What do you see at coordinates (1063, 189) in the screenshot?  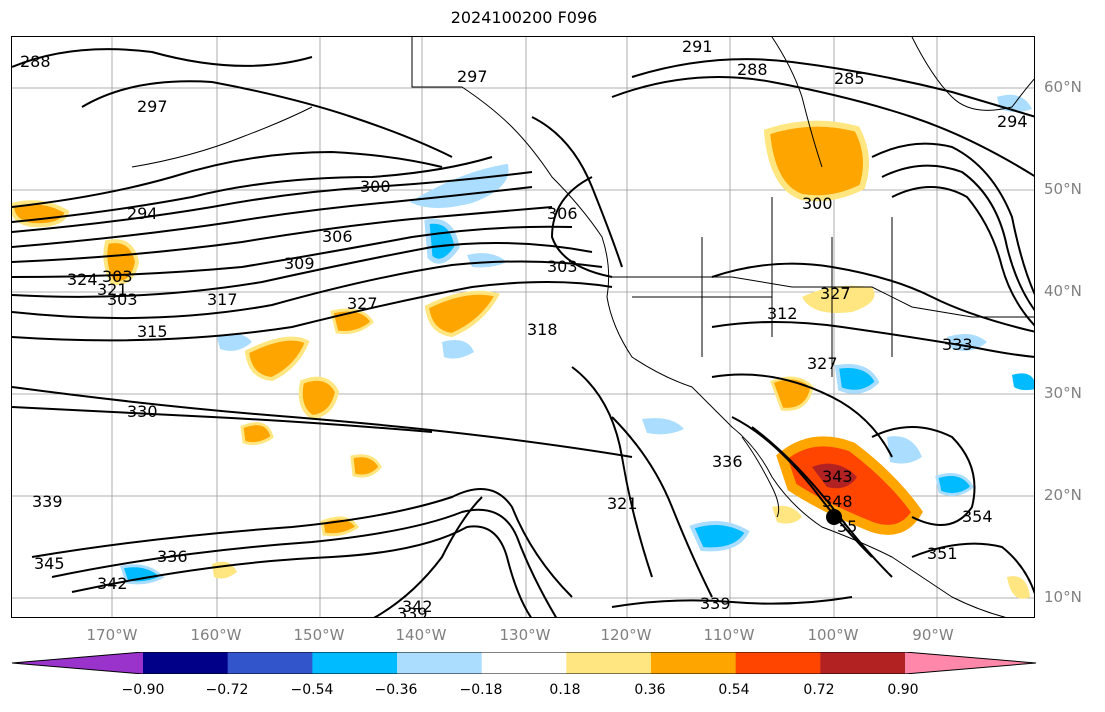 I see `lat-label: 50°N` at bounding box center [1063, 189].